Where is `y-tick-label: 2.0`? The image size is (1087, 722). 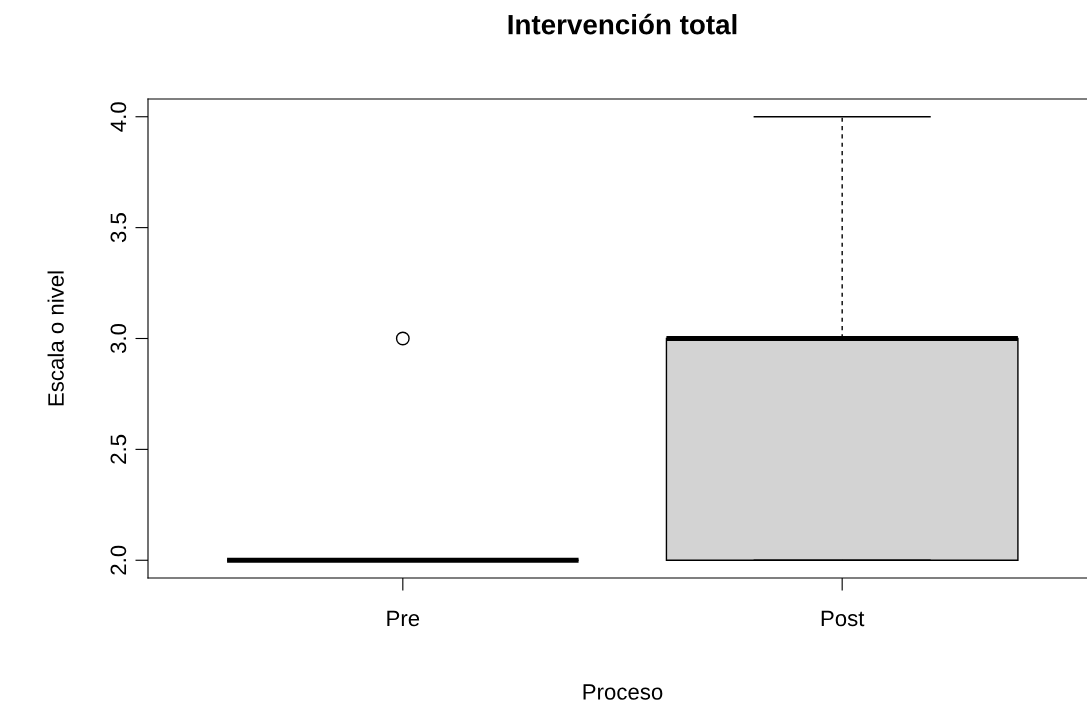
y-tick-label: 2.0 is located at coordinates (118, 560).